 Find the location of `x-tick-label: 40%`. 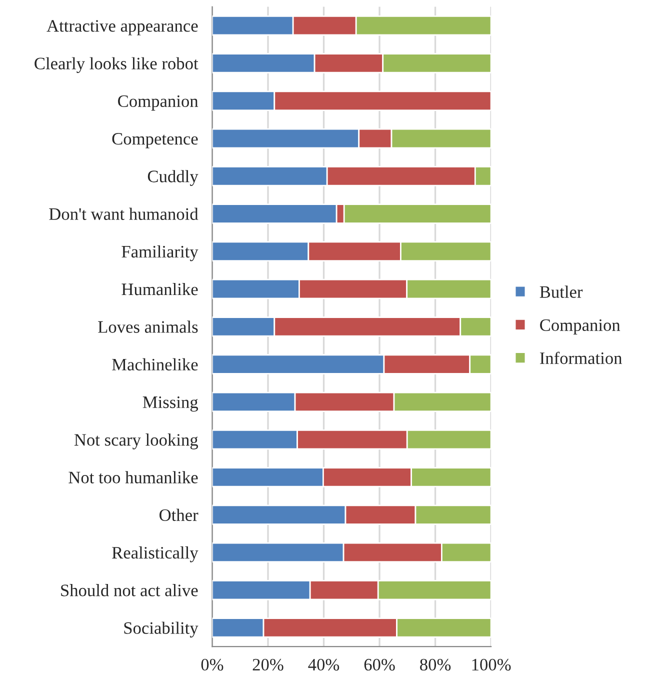

x-tick-label: 40% is located at coordinates (324, 664).